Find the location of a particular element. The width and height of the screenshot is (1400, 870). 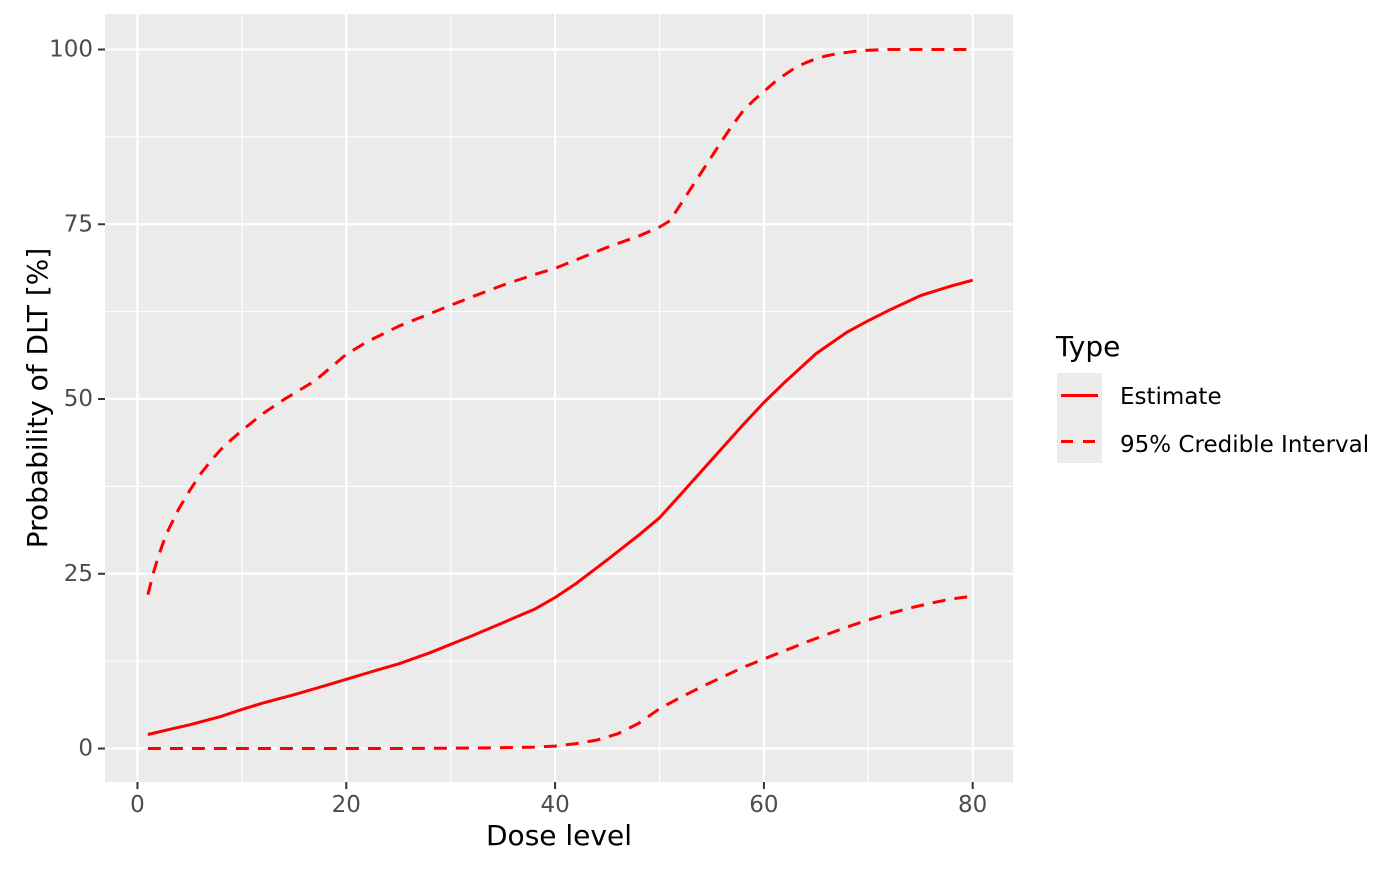

legend-entry-credible-interval: 95% Credible Interval is located at coordinates (1213, 440).